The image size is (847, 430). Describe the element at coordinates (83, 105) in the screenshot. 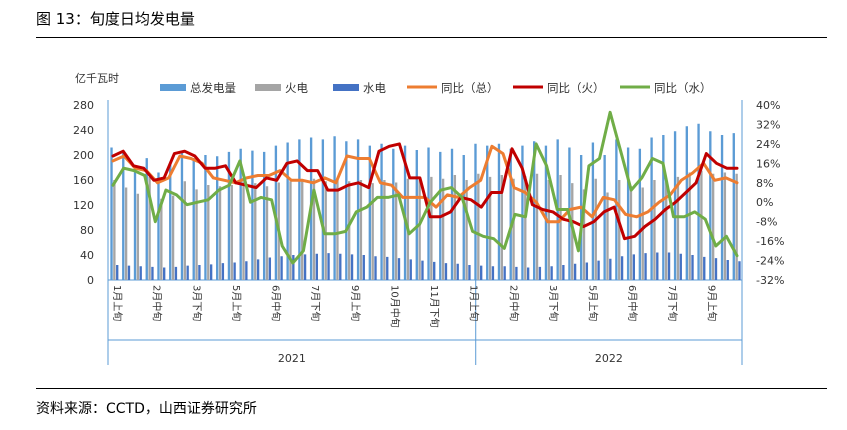

I see `y-tick-label: 280` at that location.